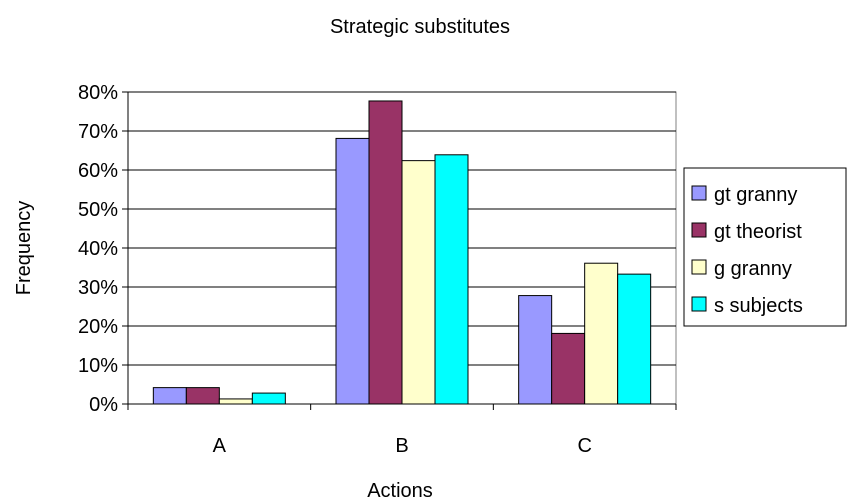  I want to click on x-axis-label: Actions, so click(400, 491).